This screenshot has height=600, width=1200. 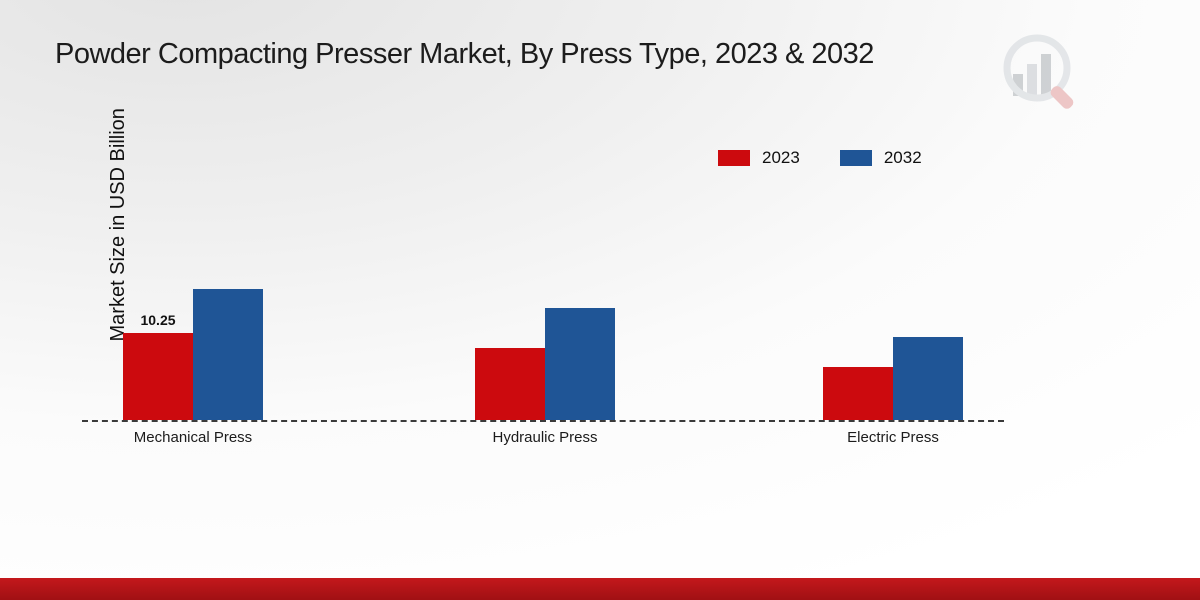 I want to click on category-label-hydraulic-press: Hydraulic Press, so click(x=545, y=437).